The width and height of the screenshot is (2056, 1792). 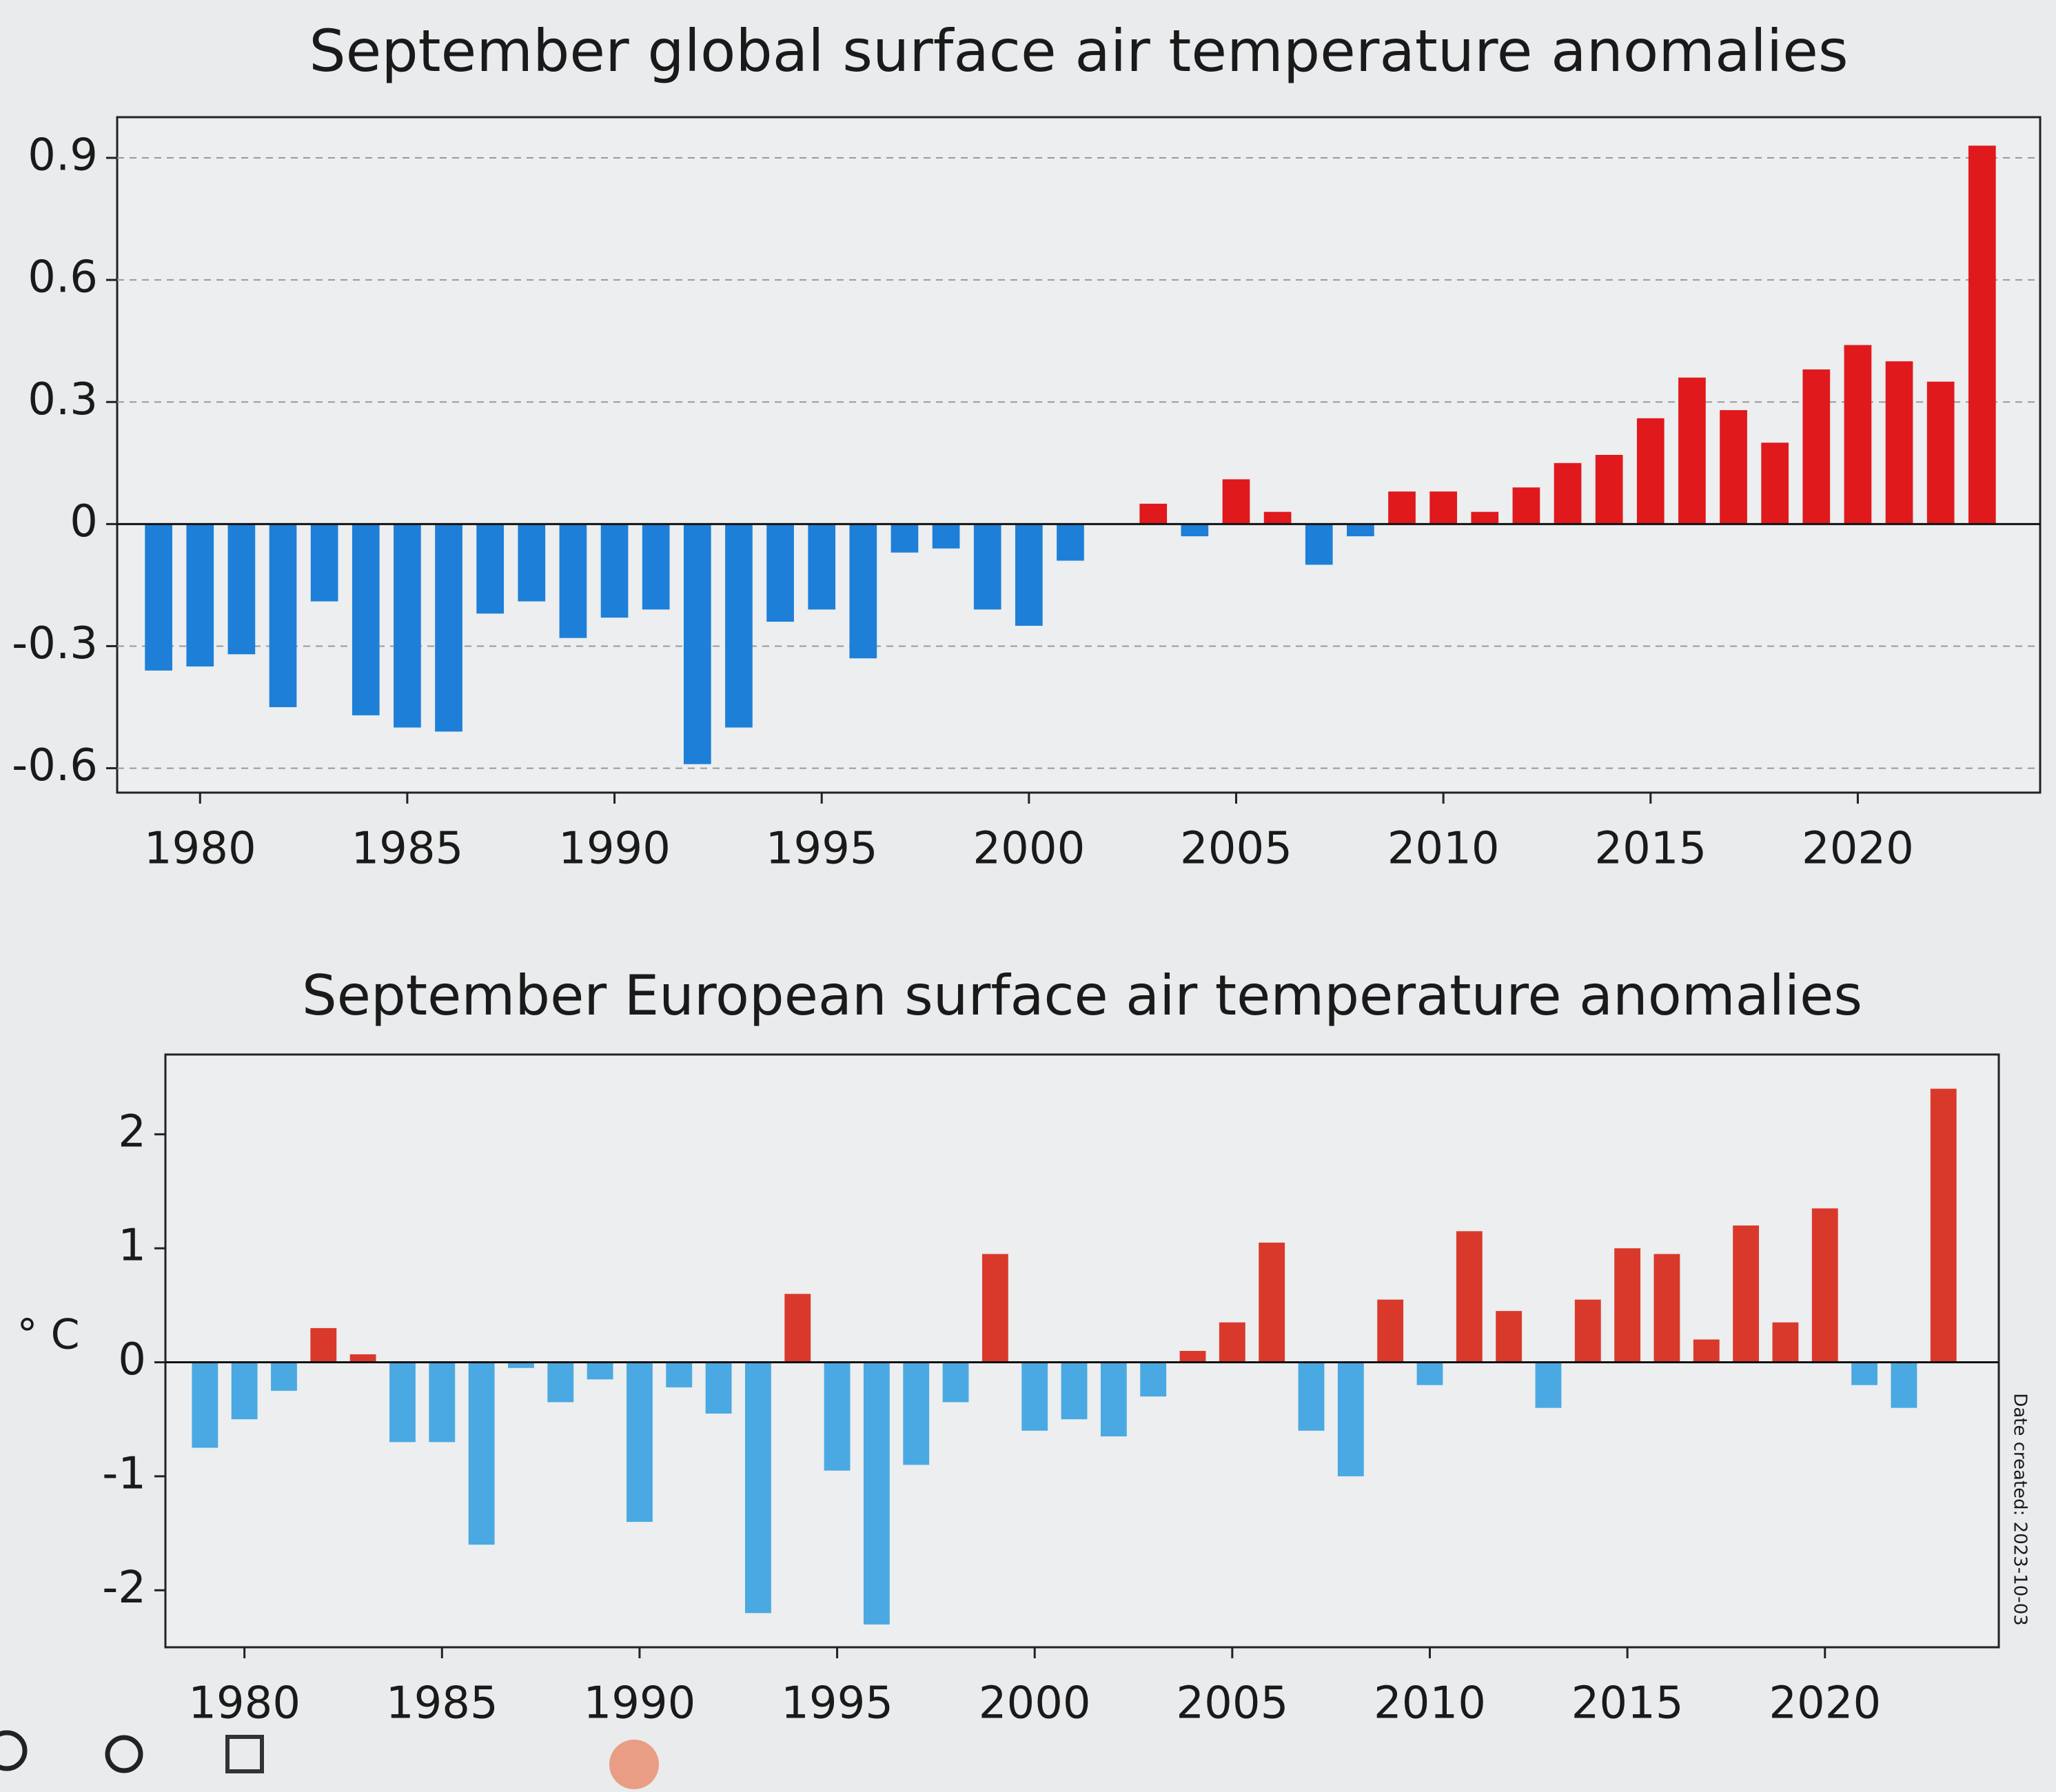 I want to click on y-tick-label: -1, so click(x=124, y=1475).